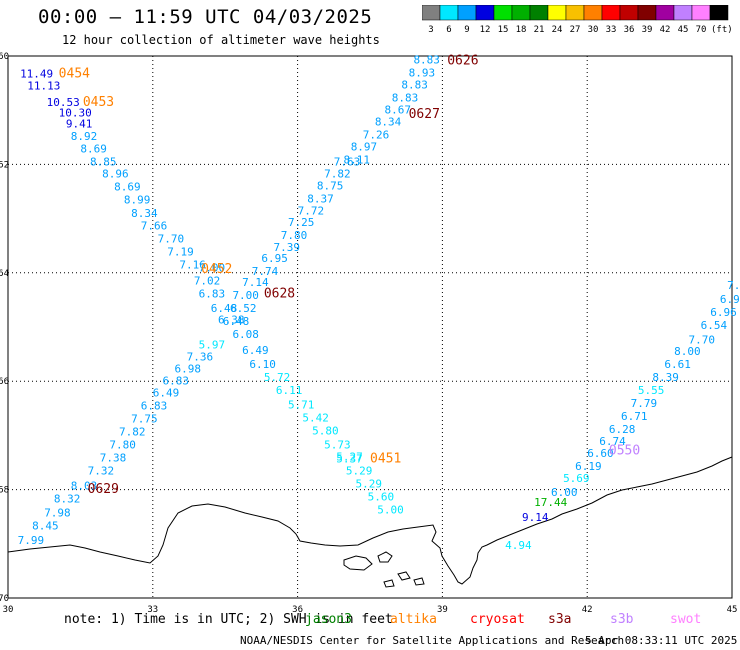 The image size is (740, 650). Describe the element at coordinates (550, 502) in the screenshot. I see `swh-reading: 17.44` at that location.